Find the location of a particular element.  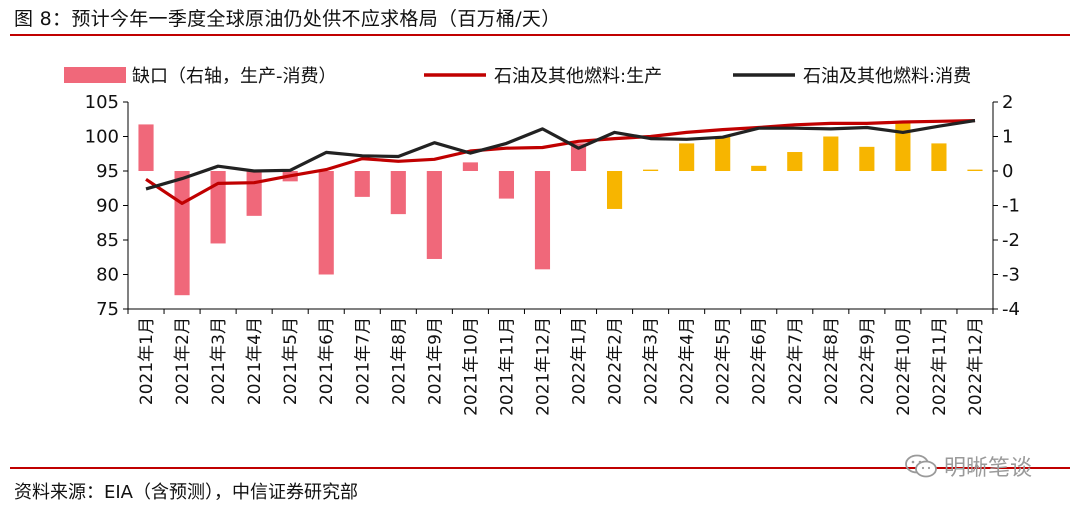

right-tick-label: 1 is located at coordinates (1007, 137).